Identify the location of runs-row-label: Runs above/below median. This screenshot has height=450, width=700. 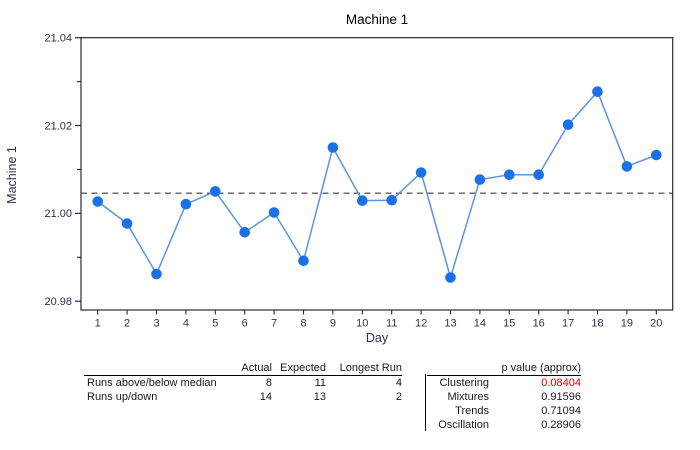
(152, 383).